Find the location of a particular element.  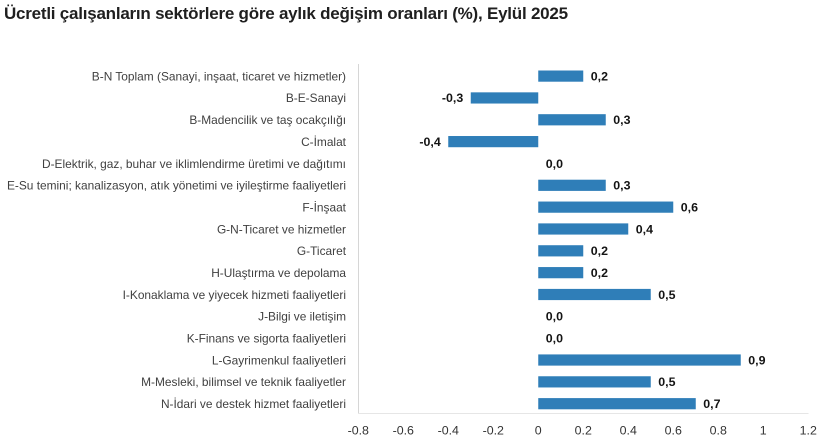

svg-text: J-Bilgi ve iletişim is located at coordinates (302, 317).